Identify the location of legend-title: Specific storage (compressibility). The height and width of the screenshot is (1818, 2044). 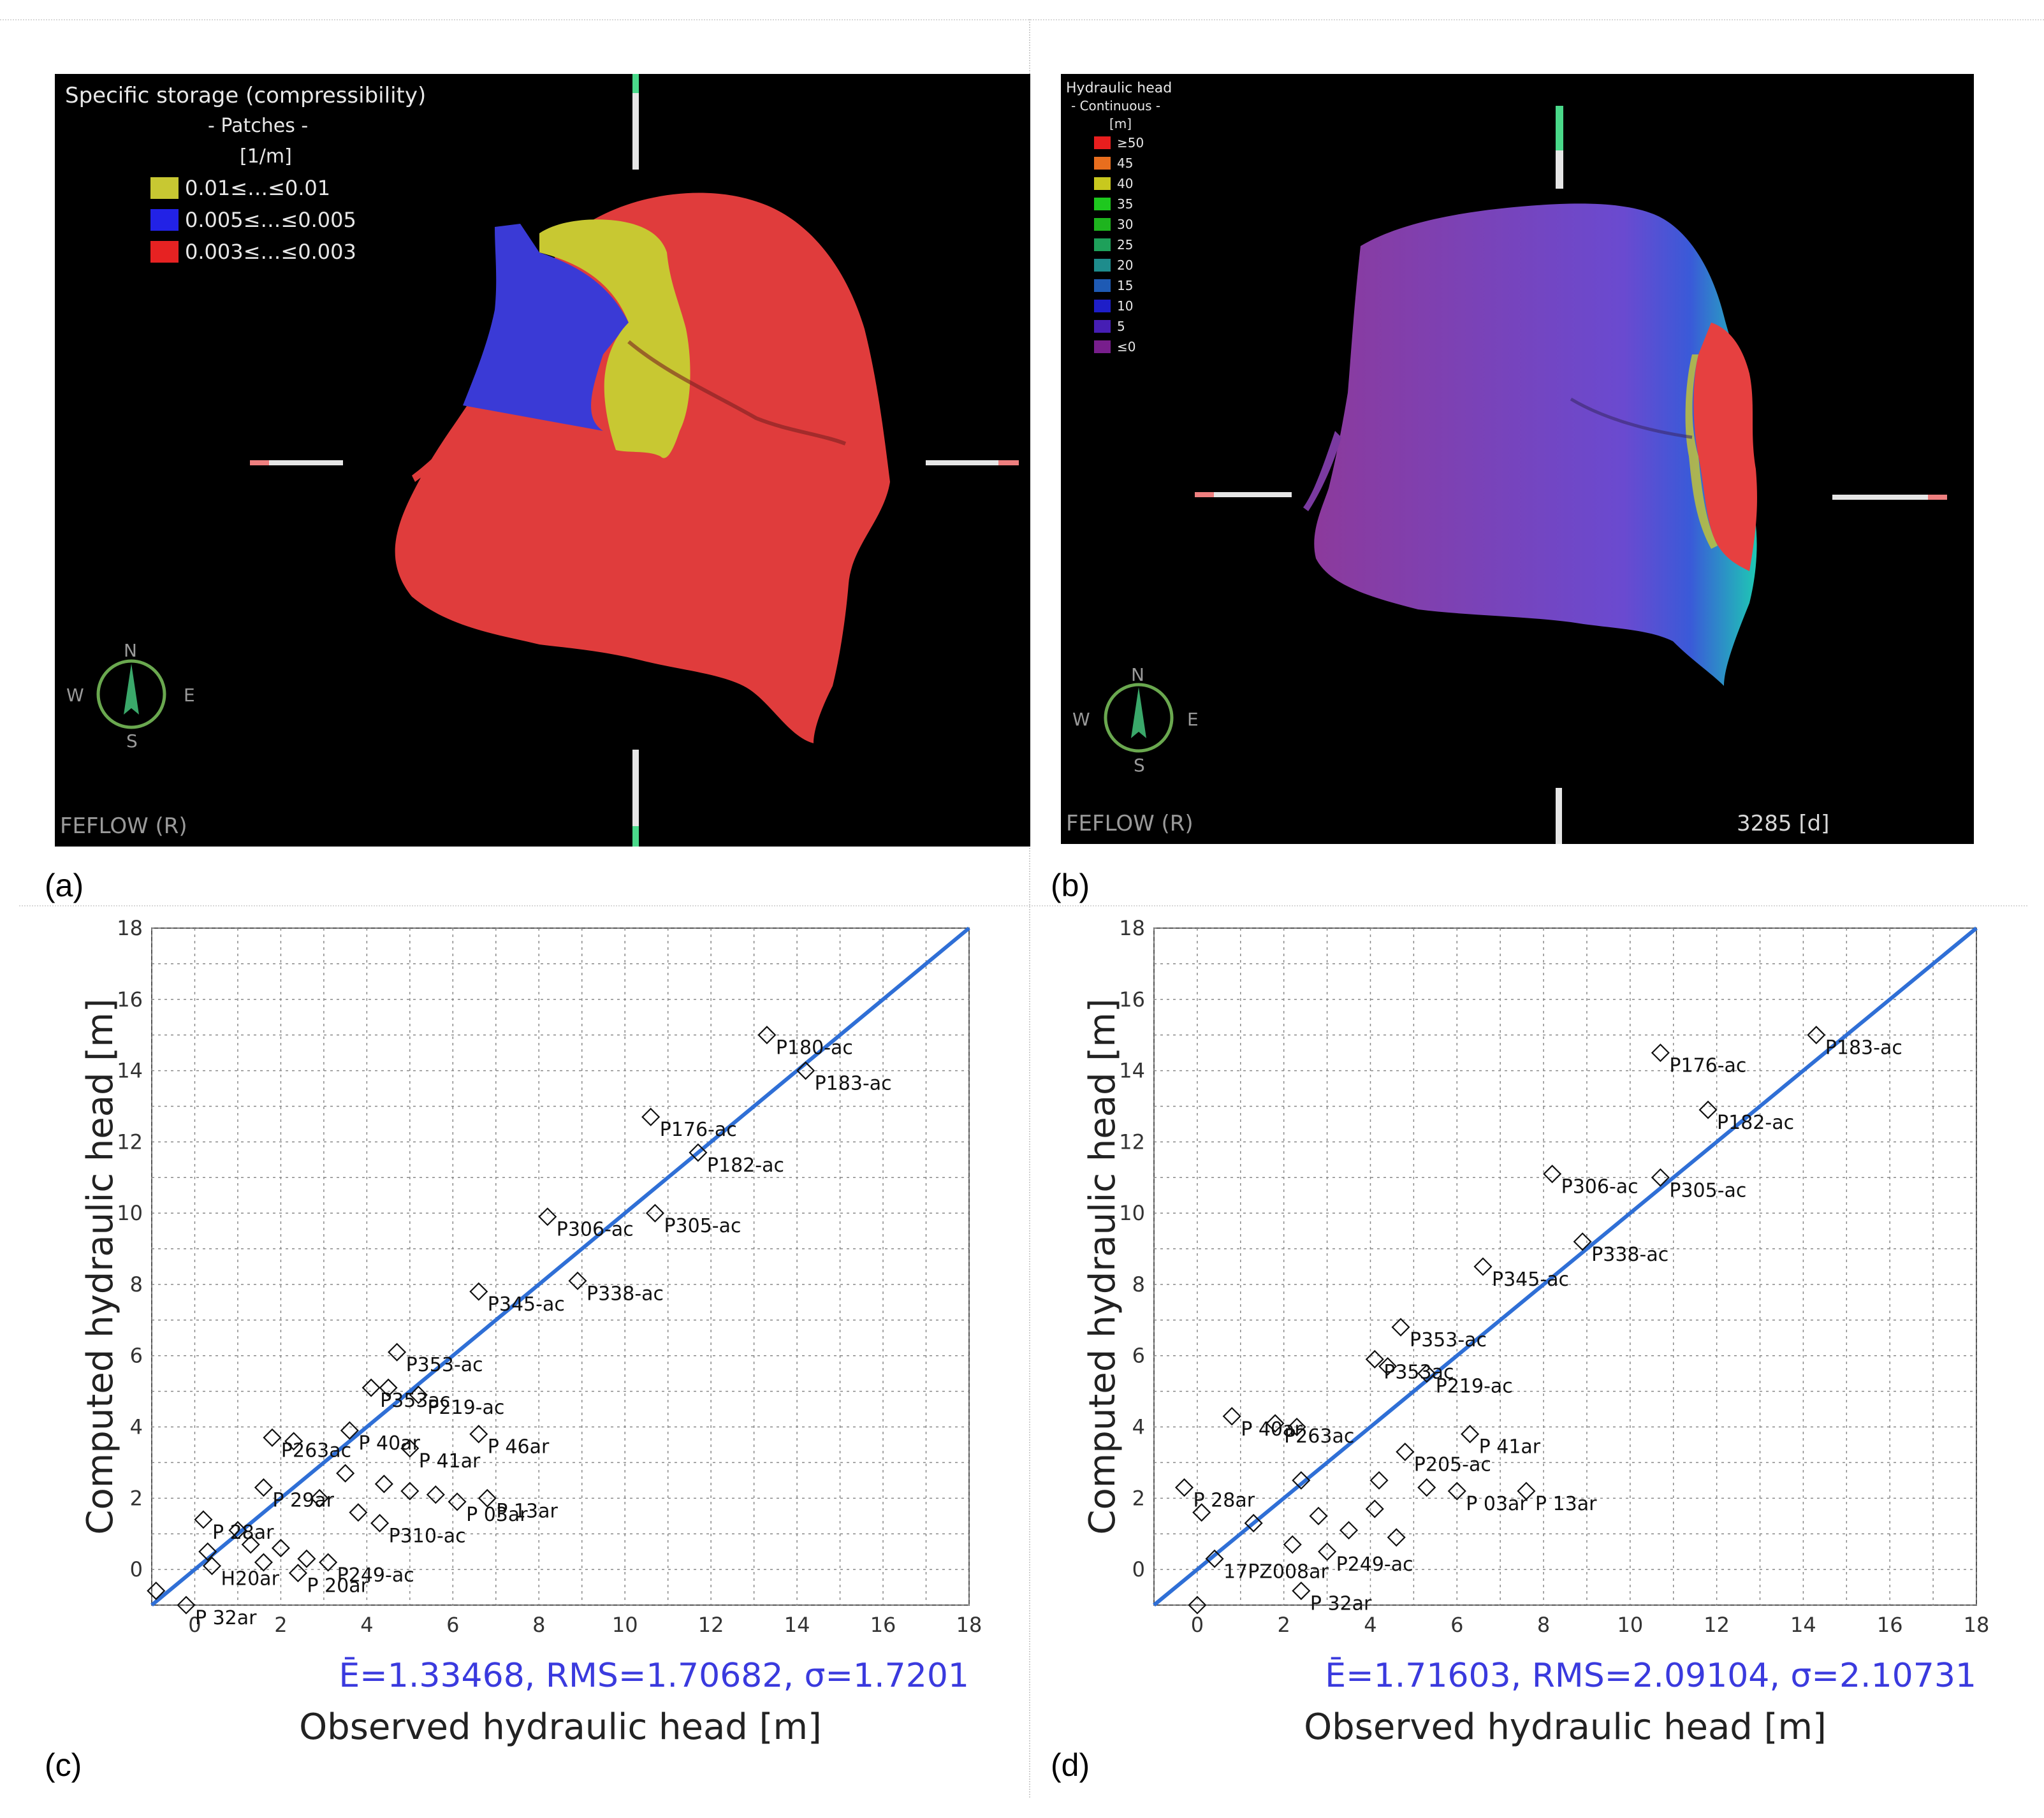
(246, 95).